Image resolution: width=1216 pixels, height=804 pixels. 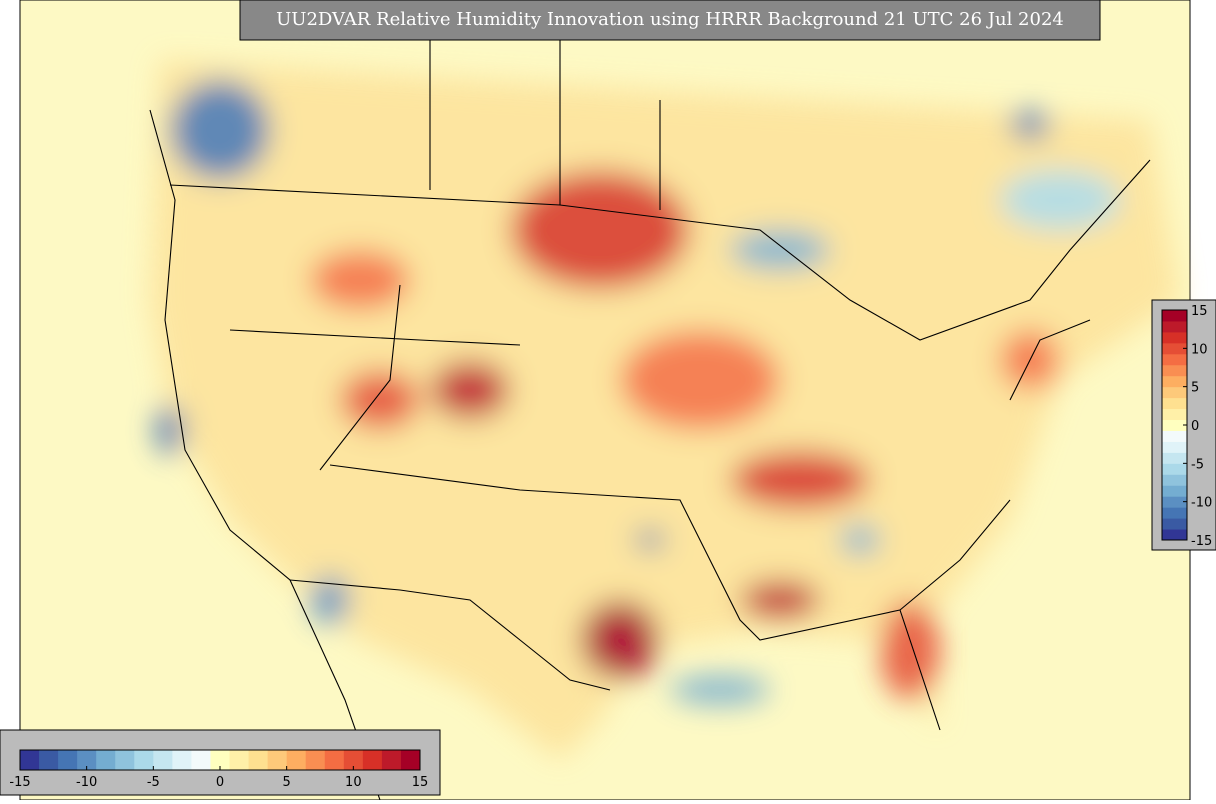 I want to click on vertical-colorbar: -15 -10 -5 0 5 10 15, so click(x=1186, y=426).